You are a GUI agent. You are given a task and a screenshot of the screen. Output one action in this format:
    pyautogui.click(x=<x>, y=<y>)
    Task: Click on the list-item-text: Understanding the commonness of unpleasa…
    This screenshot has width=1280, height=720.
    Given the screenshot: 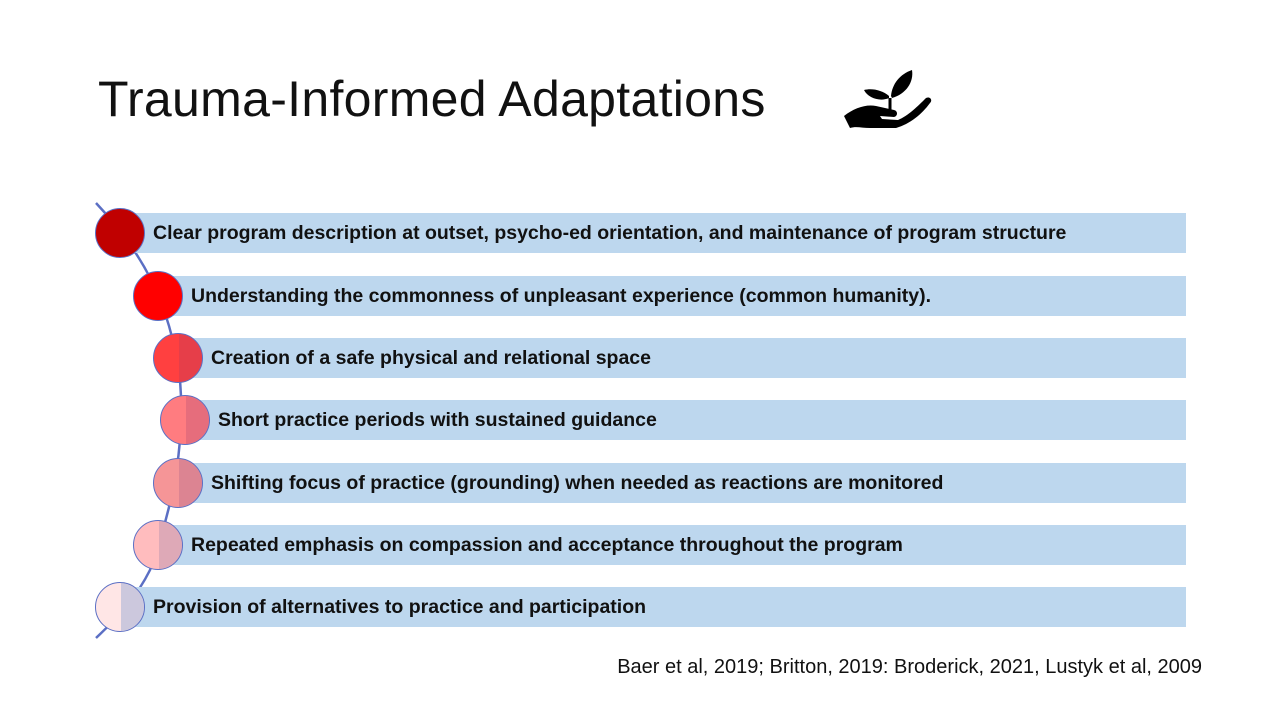 What is the action you would take?
    pyautogui.click(x=561, y=296)
    